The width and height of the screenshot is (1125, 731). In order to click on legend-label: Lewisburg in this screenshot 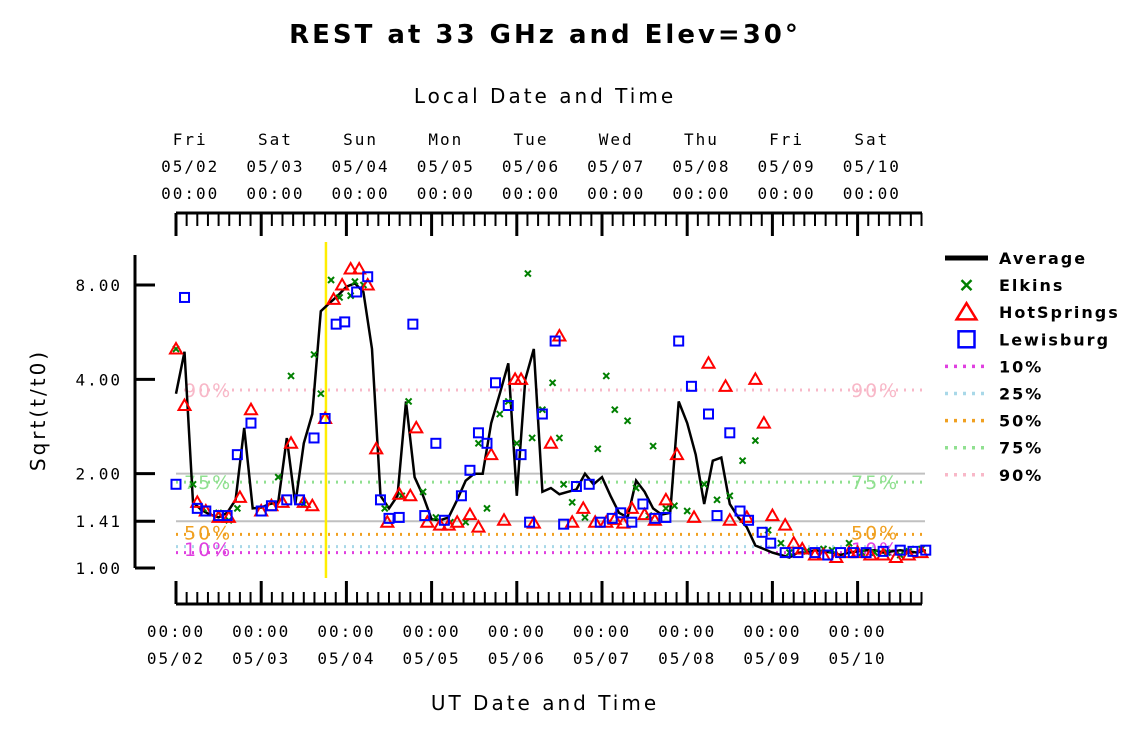, I will do `click(1054, 339)`.